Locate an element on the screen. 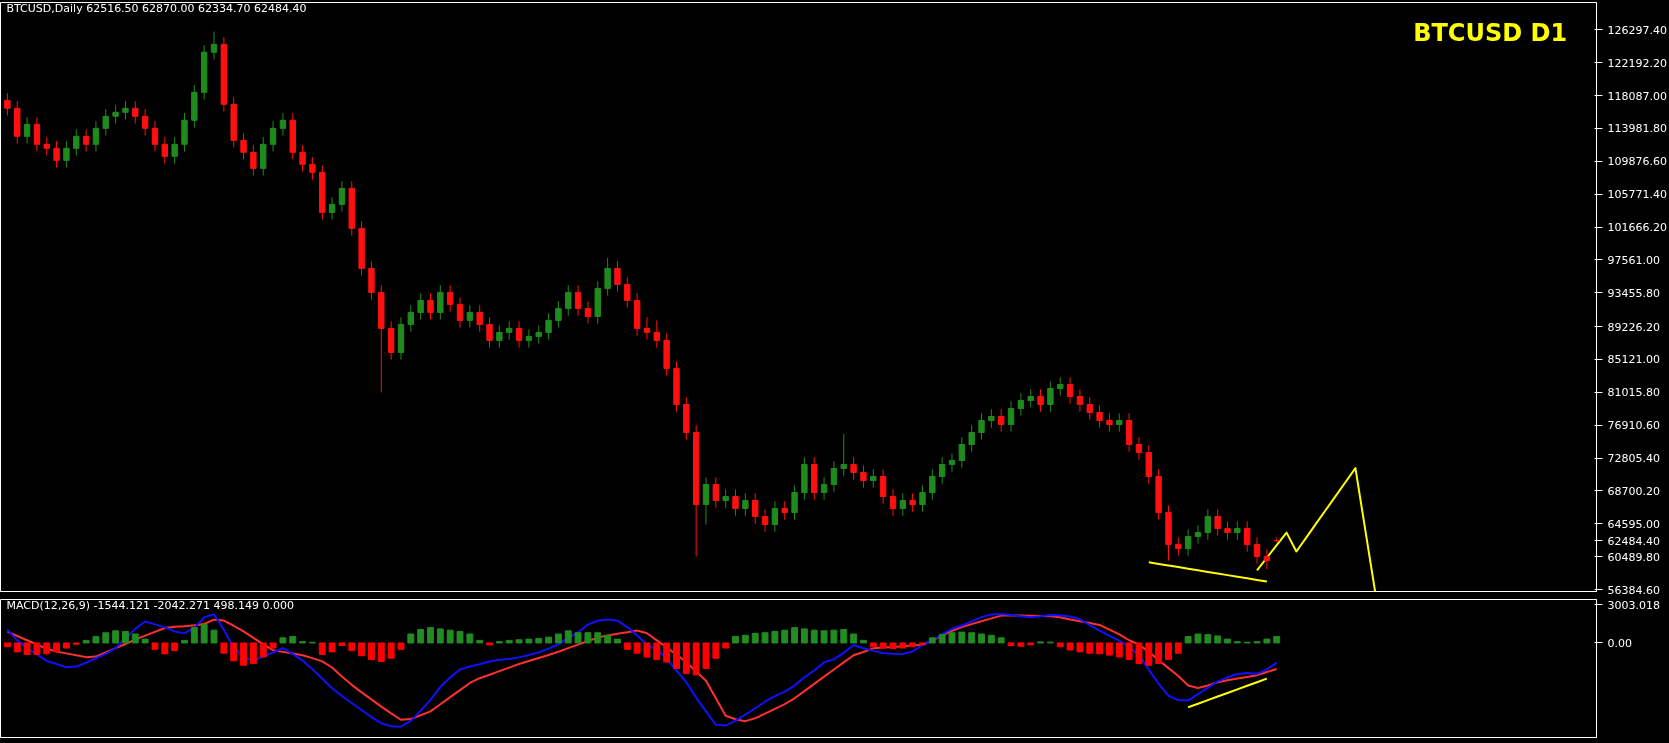 The image size is (1669, 743). y-tick-label: 60489.80 is located at coordinates (1633, 557).